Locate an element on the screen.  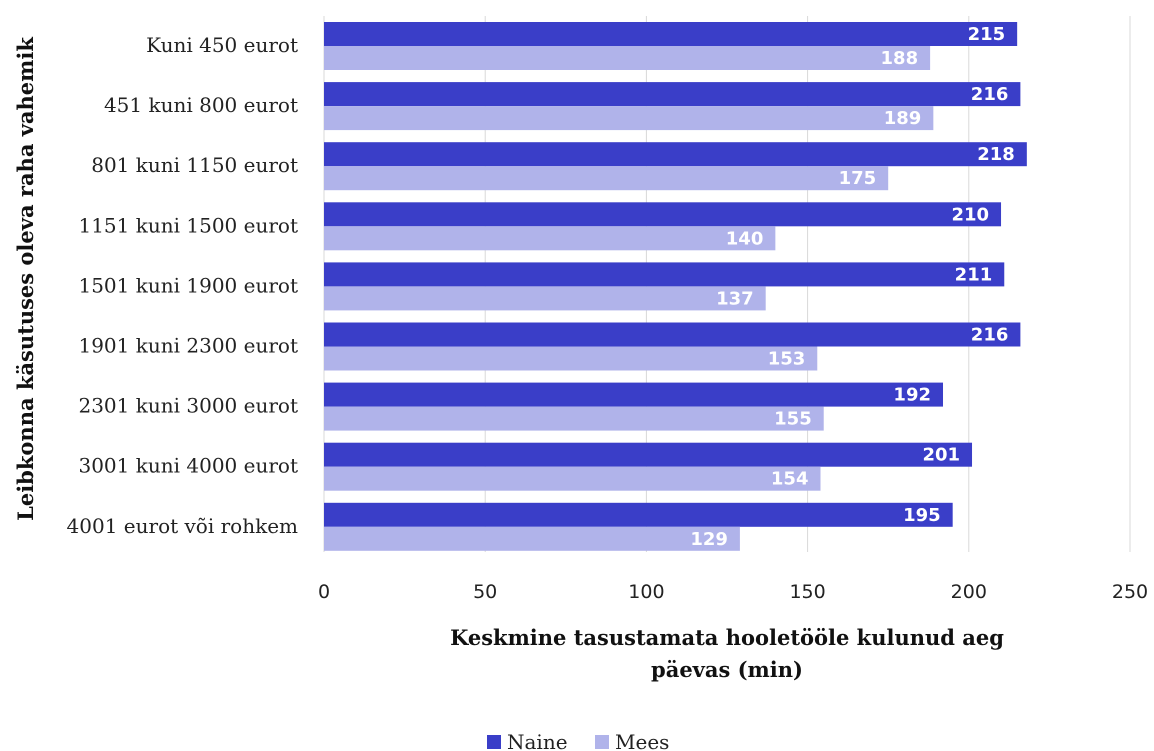
x-tick-labels: 0 50 100 150 200 250 is located at coordinates (733, 592).